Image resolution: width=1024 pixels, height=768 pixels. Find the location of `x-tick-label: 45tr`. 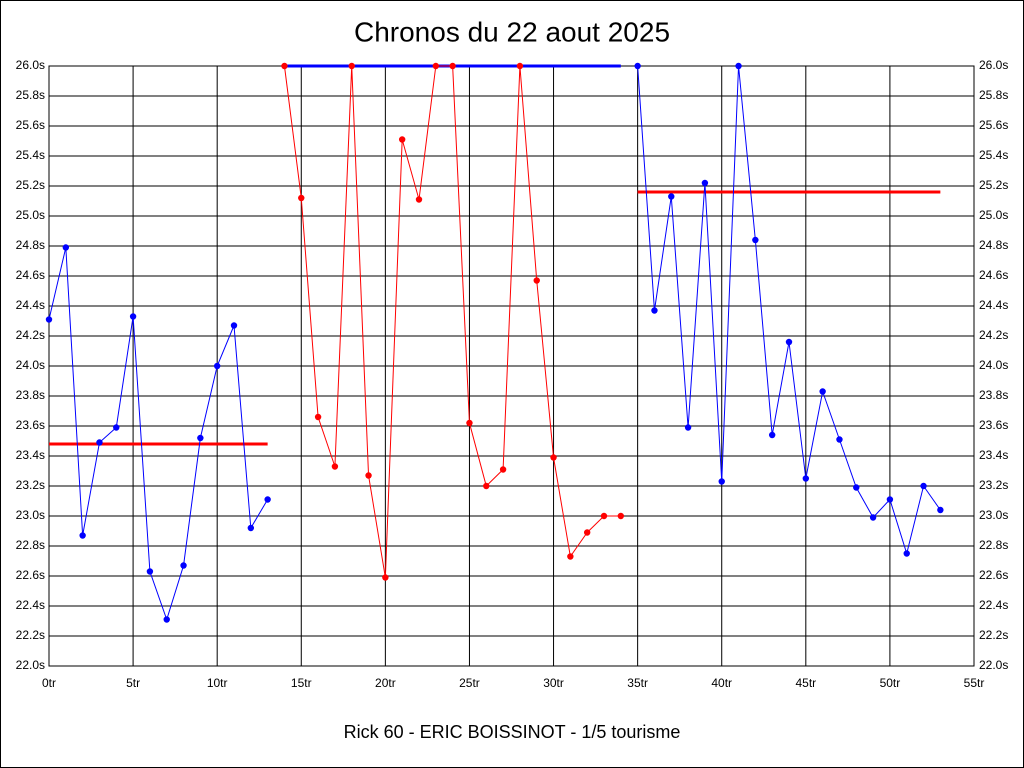

x-tick-label: 45tr is located at coordinates (805, 683).